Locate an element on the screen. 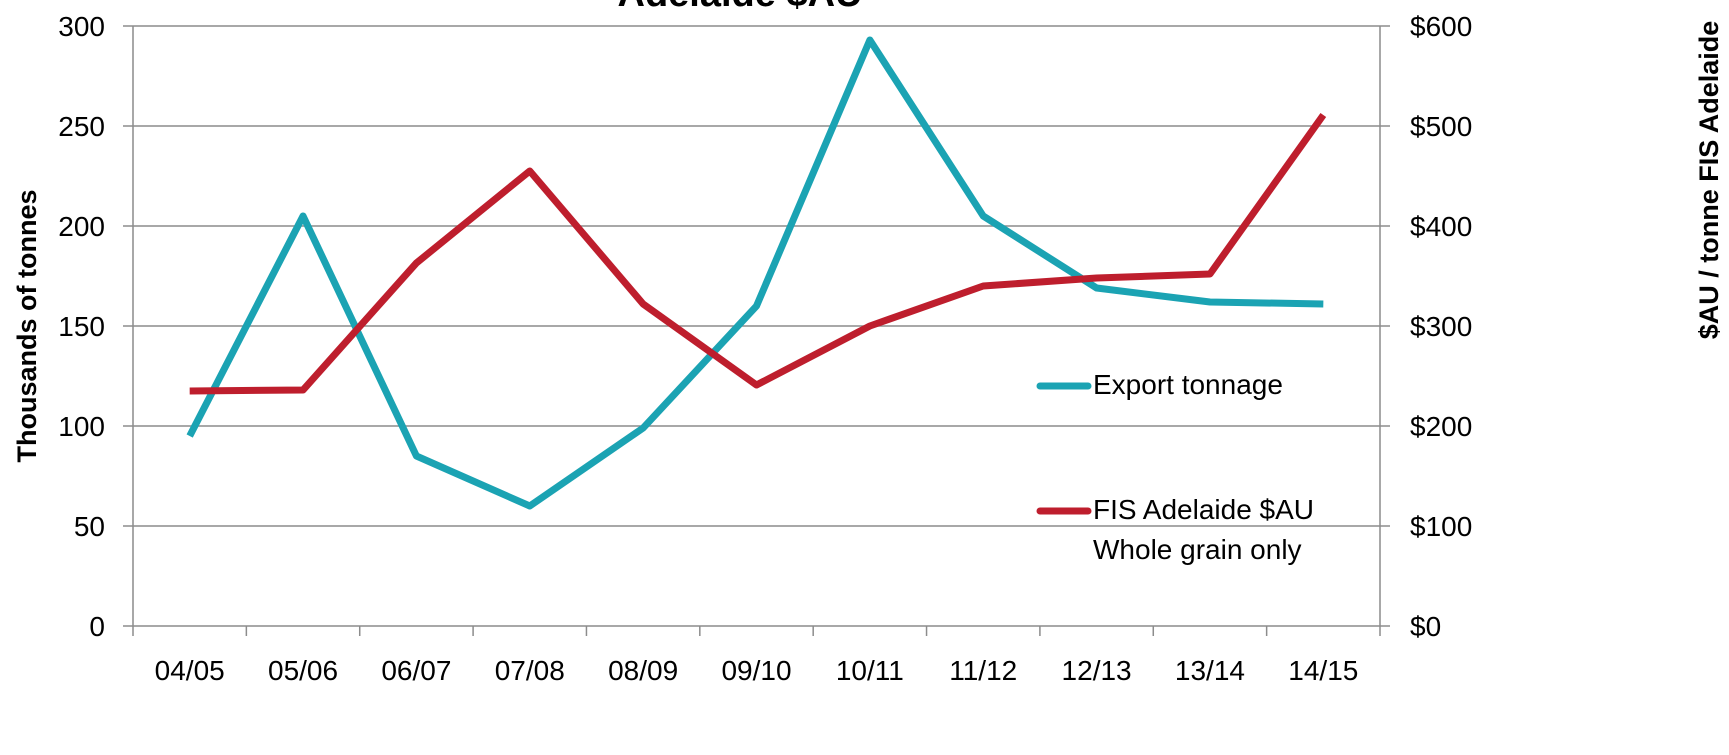 This screenshot has height=755, width=1729. y-tick-label: 300 is located at coordinates (81, 26).